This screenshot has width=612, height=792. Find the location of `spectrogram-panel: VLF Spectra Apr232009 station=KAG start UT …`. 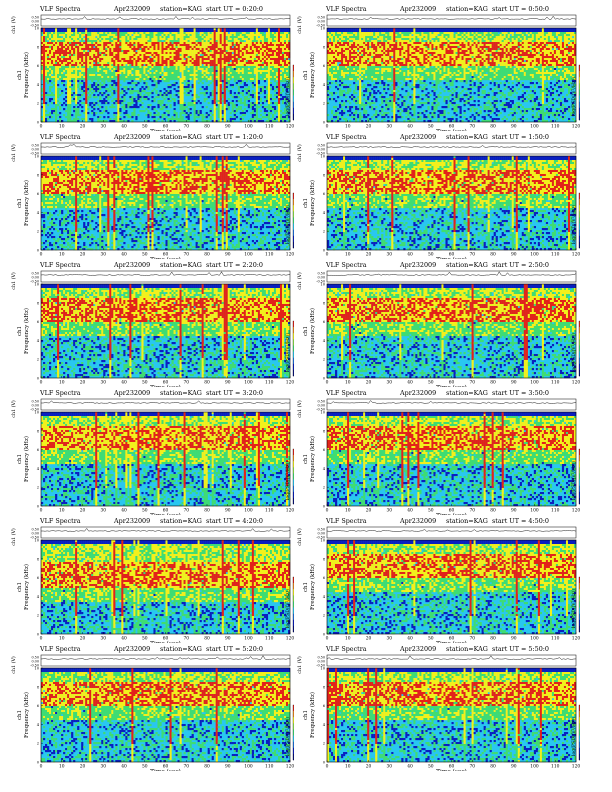

spectrogram-panel: VLF Spectra Apr232009 station=KAG start UT … is located at coordinates (151, 580).